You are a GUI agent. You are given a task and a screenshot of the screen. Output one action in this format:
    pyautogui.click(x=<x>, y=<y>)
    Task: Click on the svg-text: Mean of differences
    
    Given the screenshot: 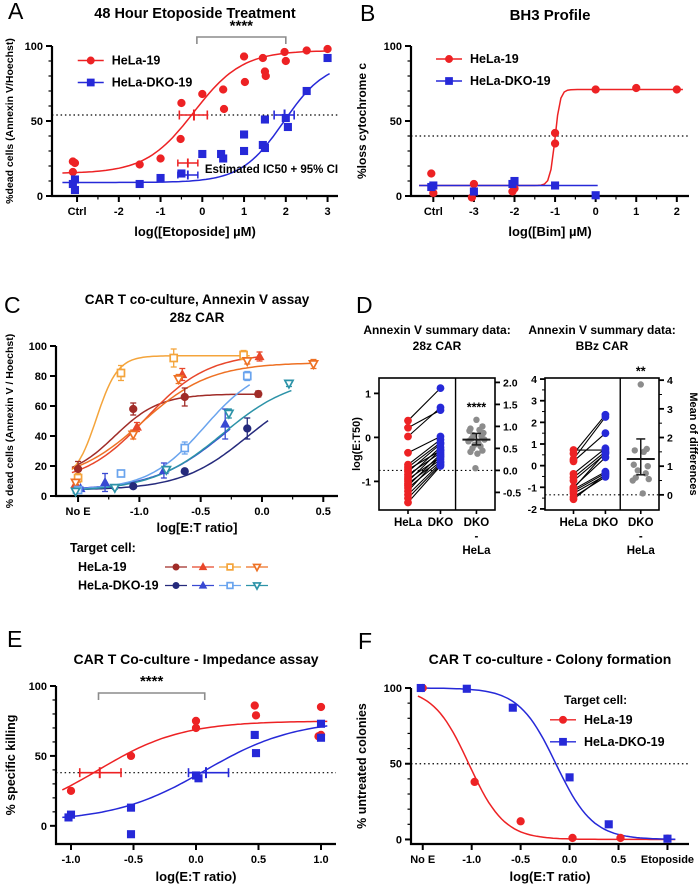 What is the action you would take?
    pyautogui.click(x=692, y=443)
    